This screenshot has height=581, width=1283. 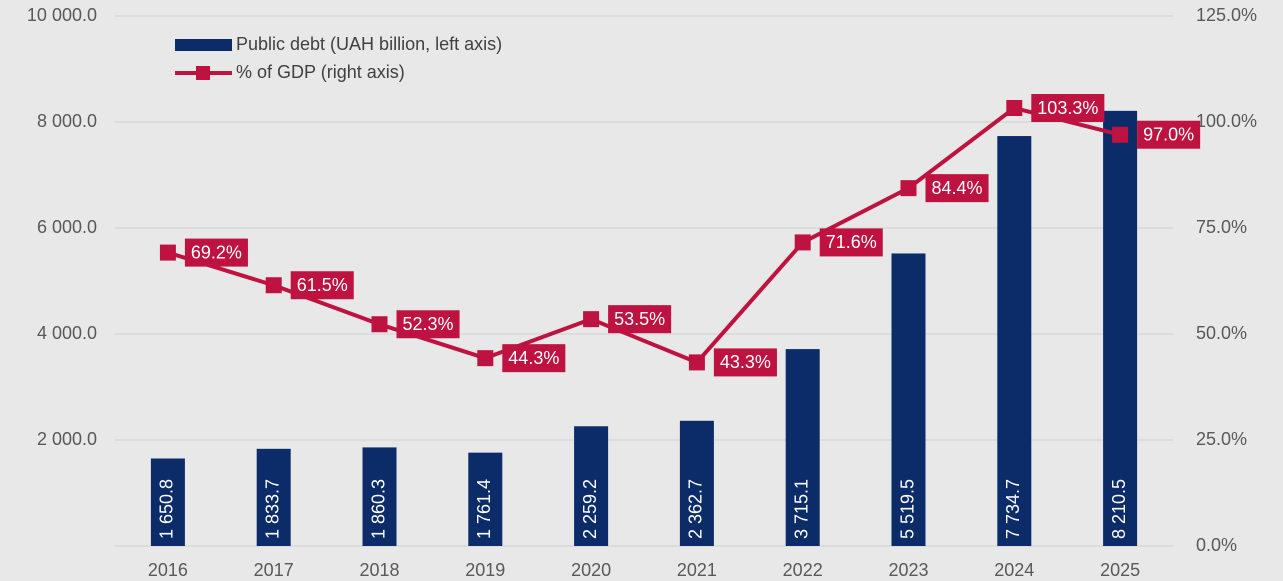 What do you see at coordinates (67, 121) in the screenshot?
I see `y-tick-label: 8 000.0` at bounding box center [67, 121].